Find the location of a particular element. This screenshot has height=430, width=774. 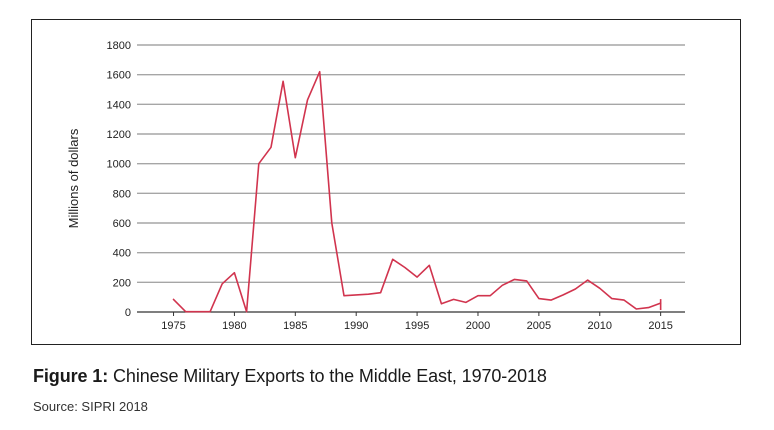

x-tick-label: 2015 is located at coordinates (660, 326).